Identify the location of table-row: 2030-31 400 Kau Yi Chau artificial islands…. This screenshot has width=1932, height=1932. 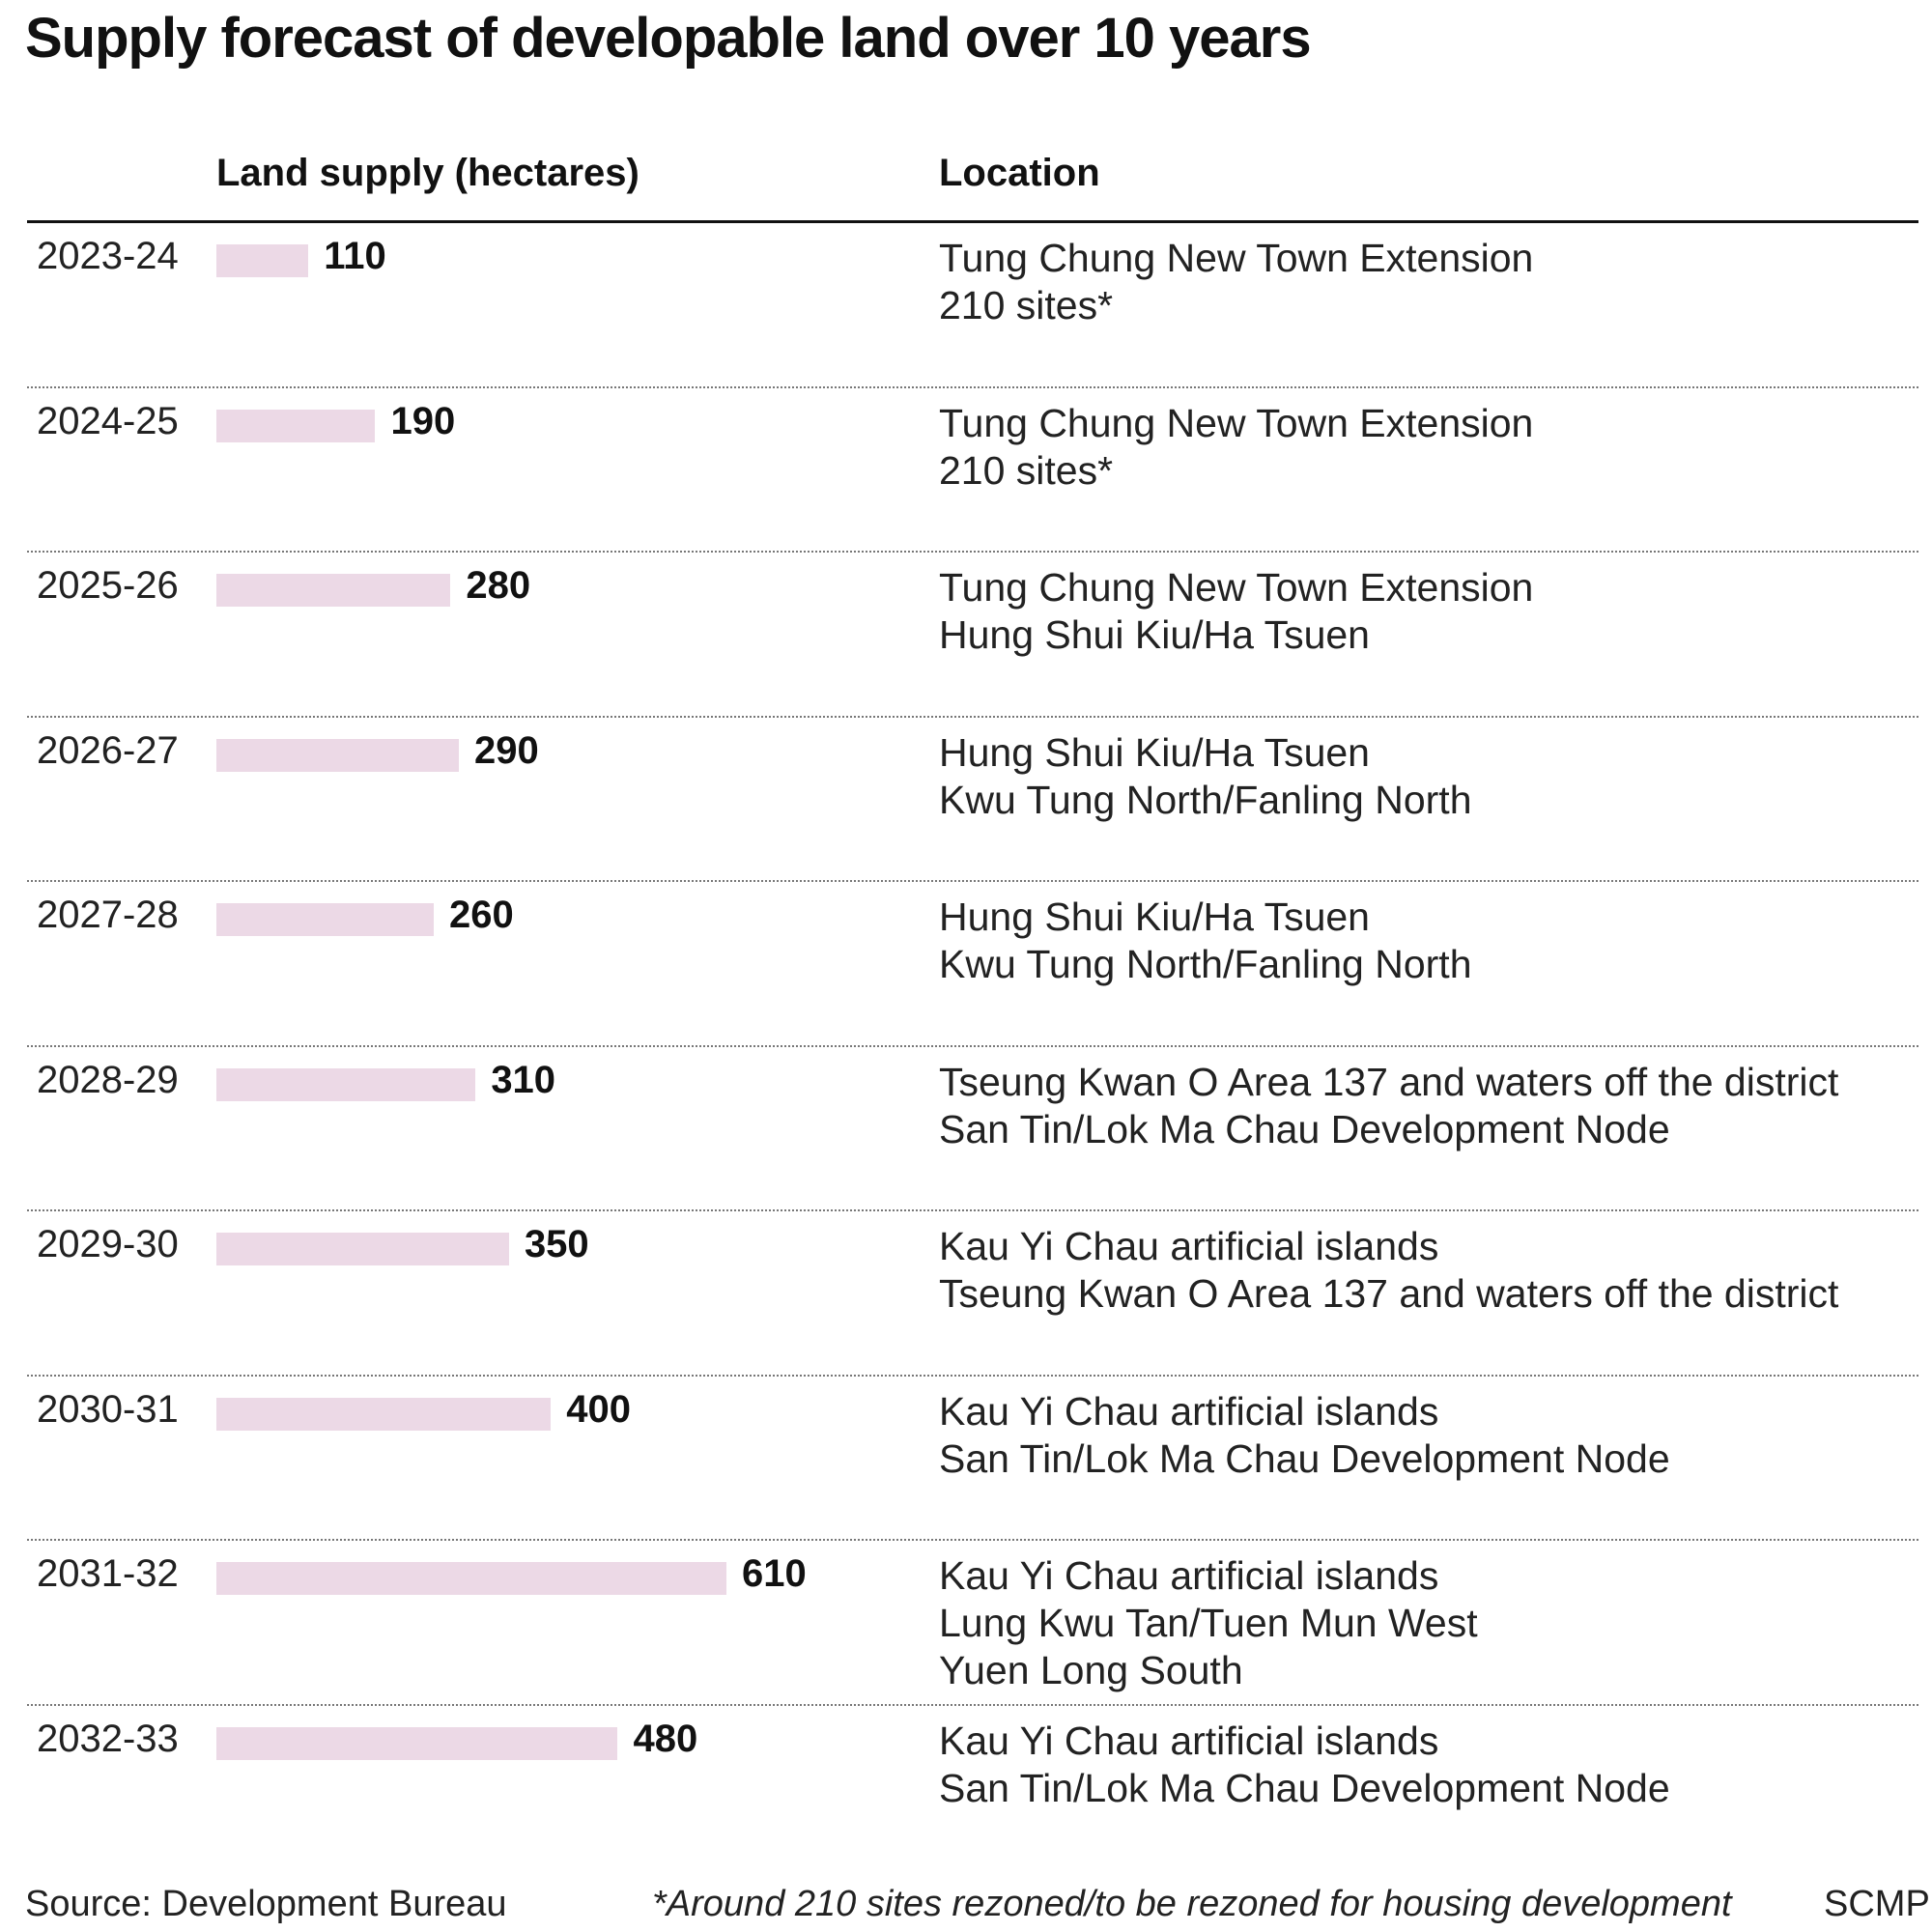
(966, 1457).